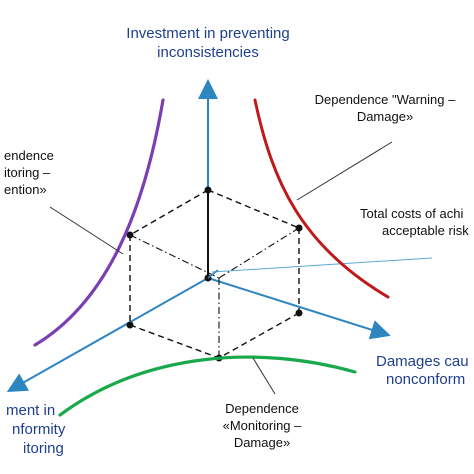  What do you see at coordinates (264, 376) in the screenshot?
I see `leader-monitoring-damage` at bounding box center [264, 376].